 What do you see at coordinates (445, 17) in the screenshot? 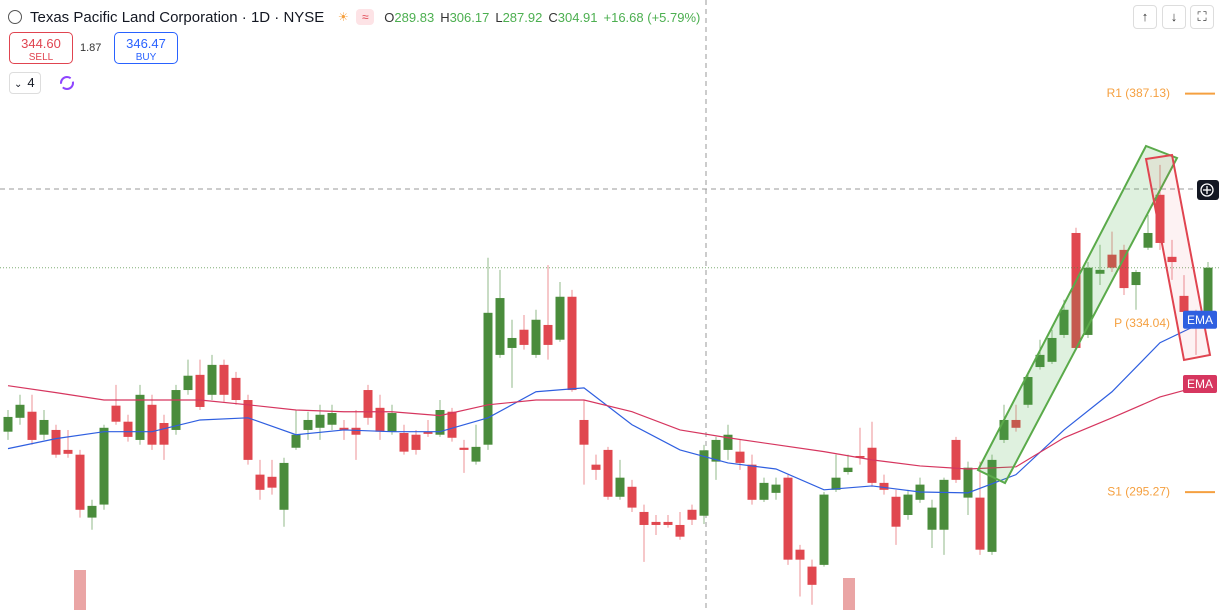
I see `ohlc-key: H` at bounding box center [445, 17].